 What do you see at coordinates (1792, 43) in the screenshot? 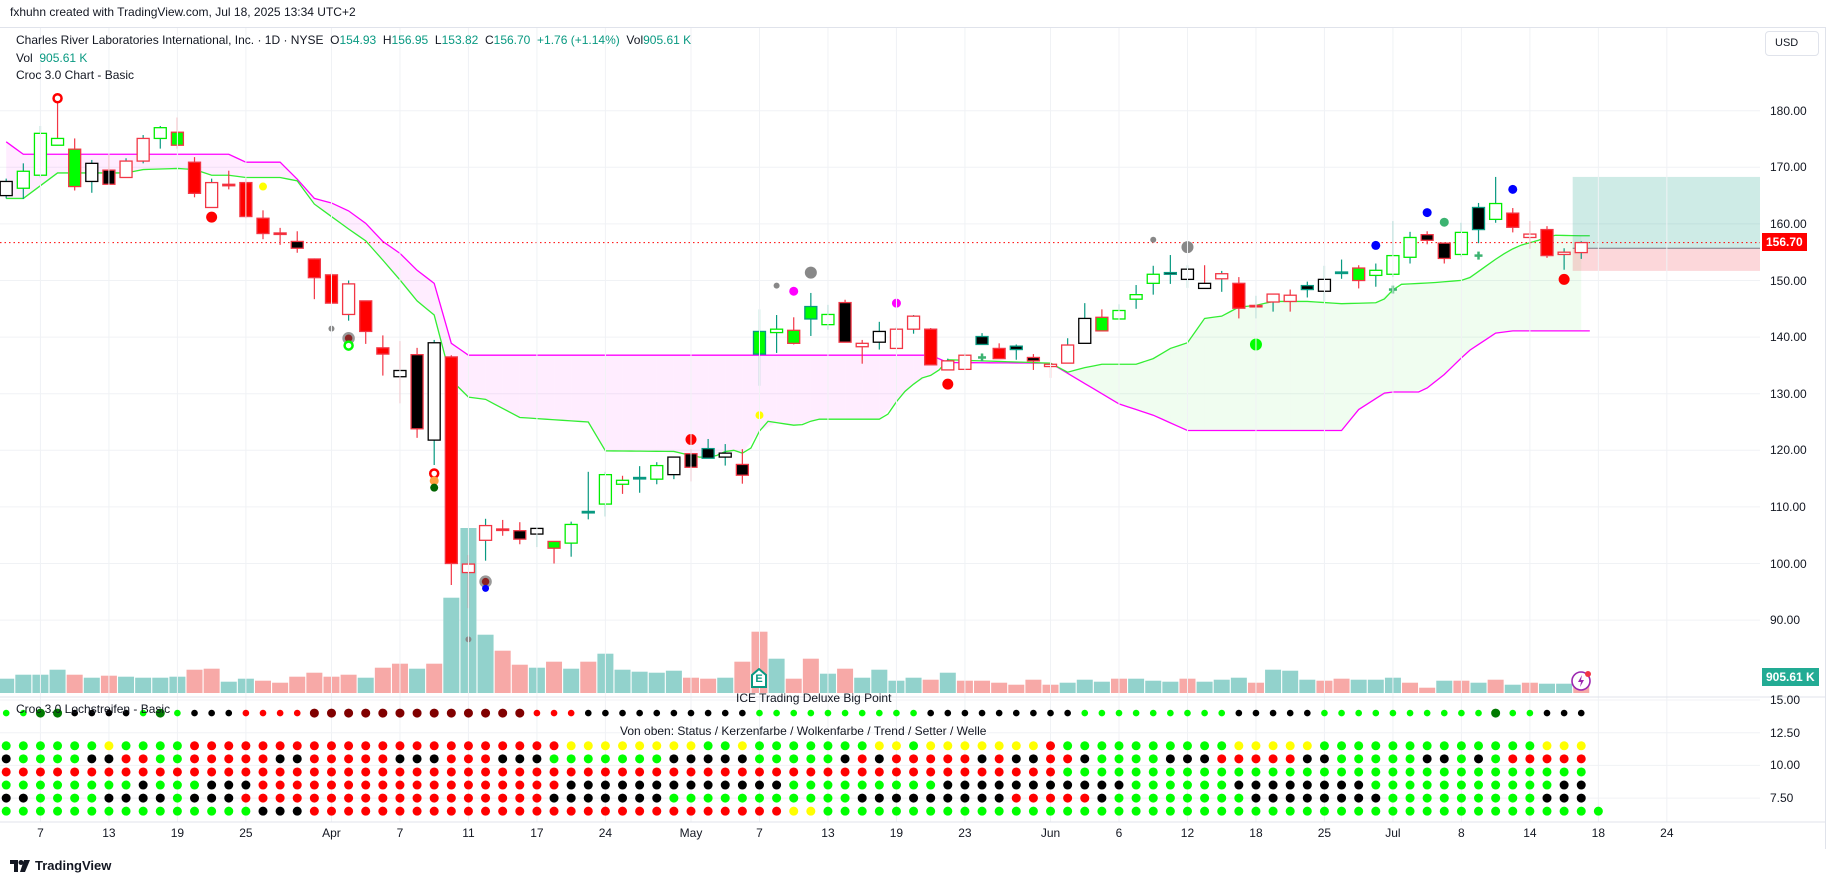
I see `currency-button: USD` at bounding box center [1792, 43].